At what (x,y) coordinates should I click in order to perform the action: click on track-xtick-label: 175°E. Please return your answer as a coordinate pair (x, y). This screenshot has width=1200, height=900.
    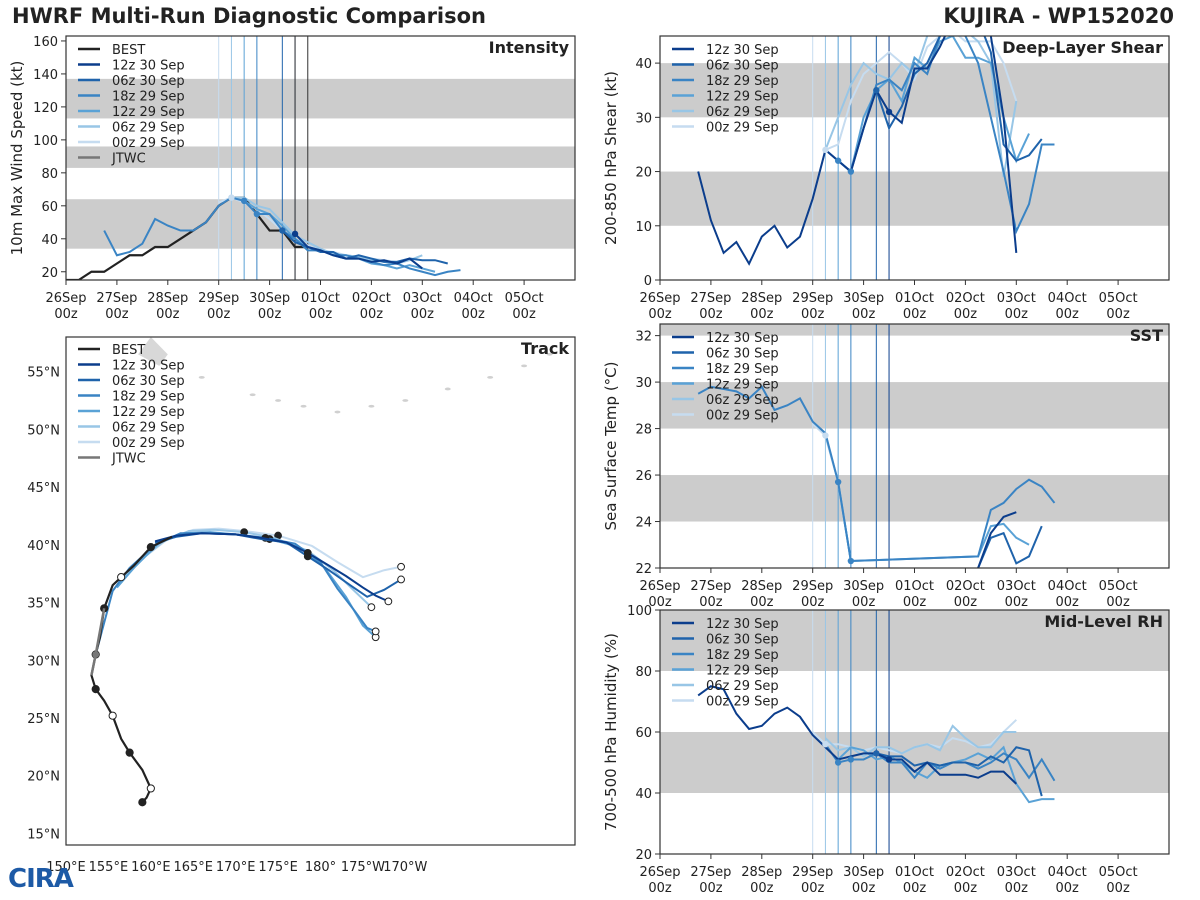
    Looking at the image, I should click on (278, 867).